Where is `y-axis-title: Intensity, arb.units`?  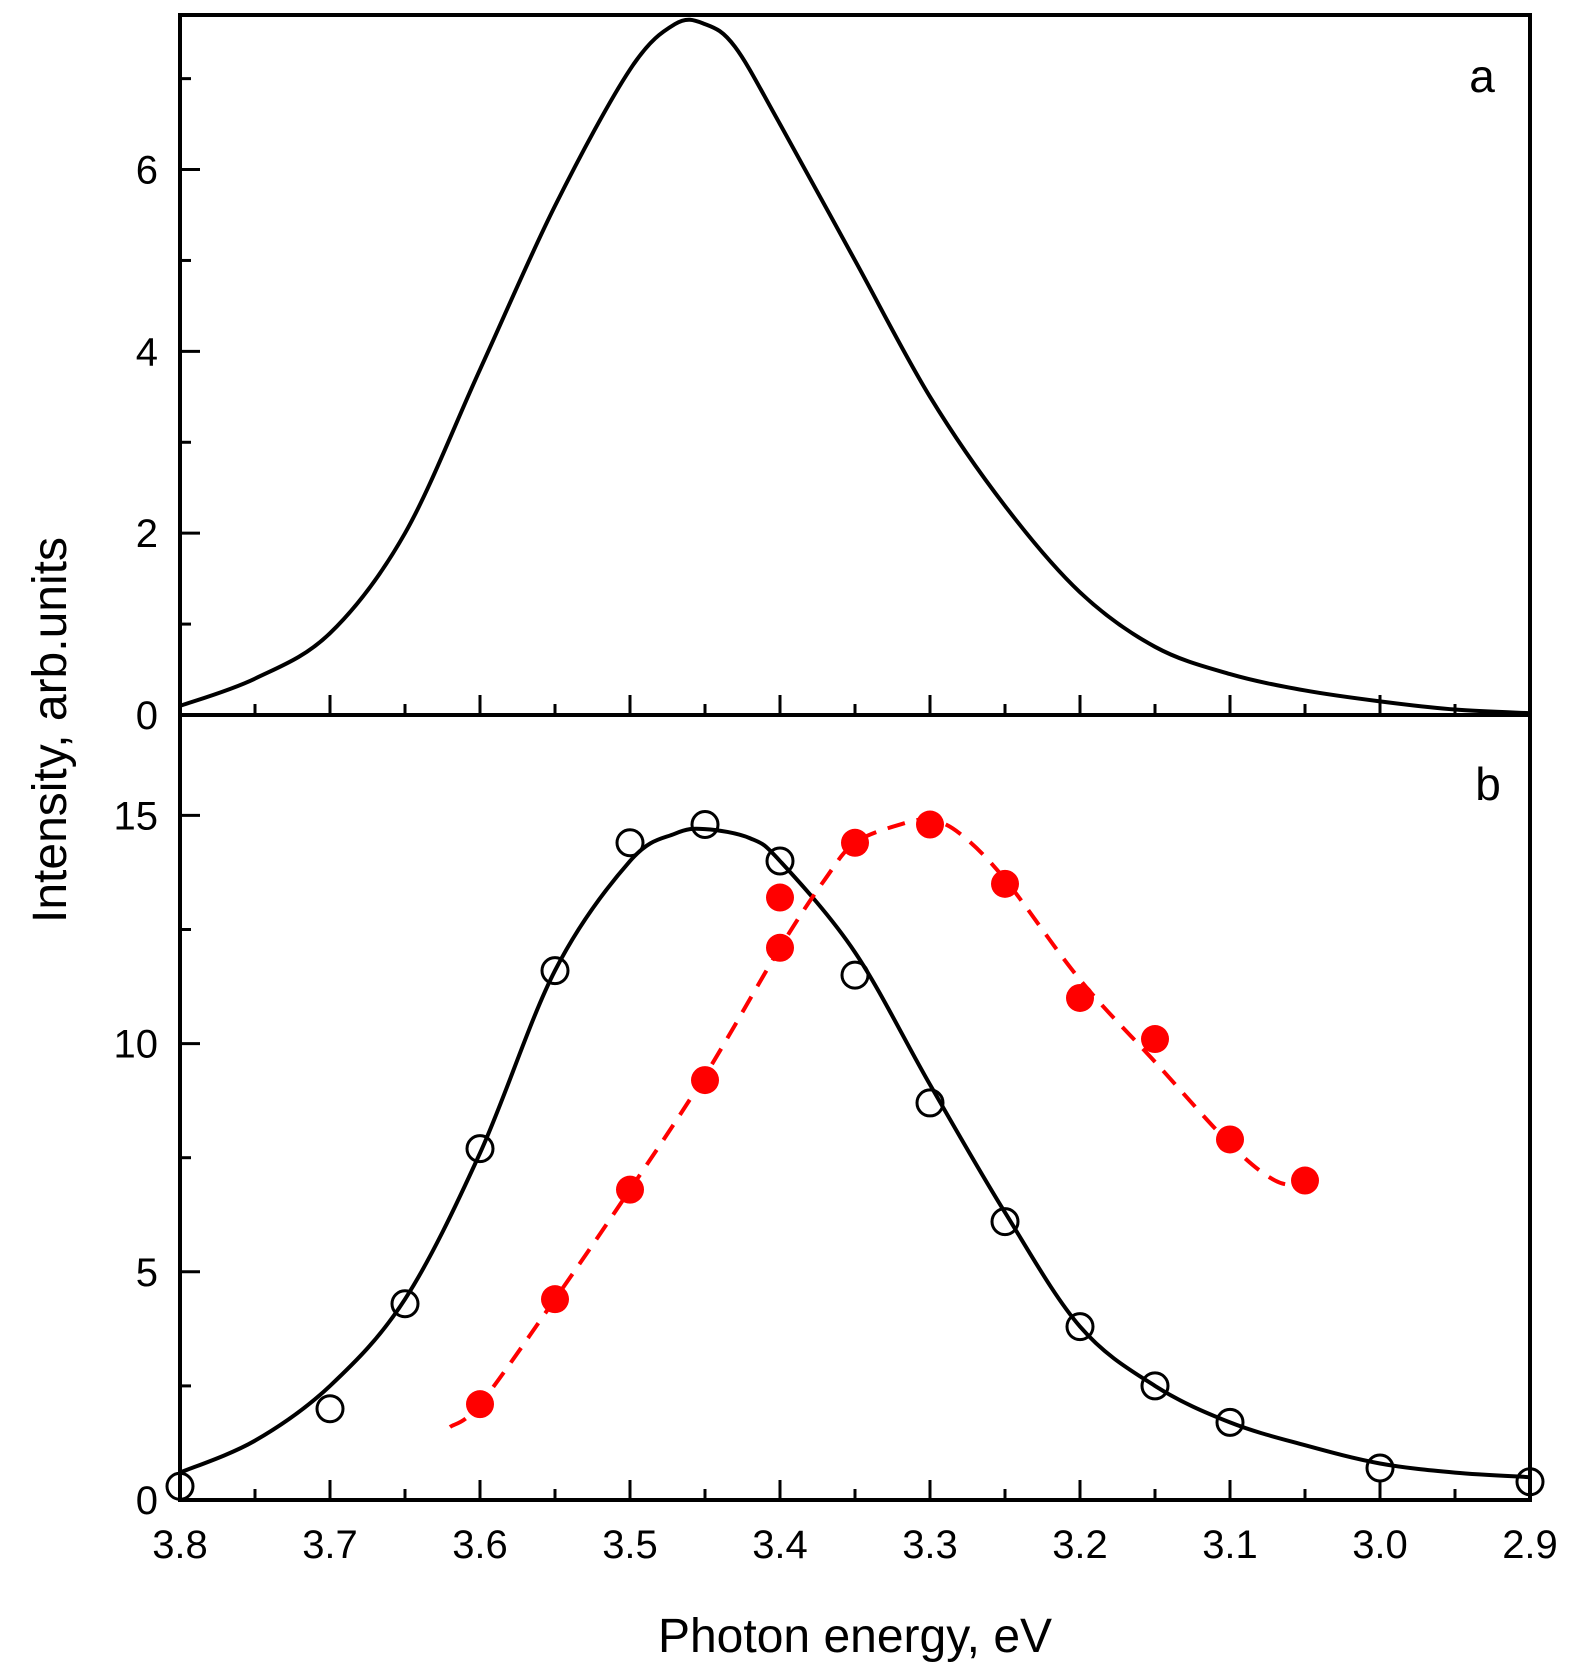 y-axis-title: Intensity, arb.units is located at coordinates (50, 730).